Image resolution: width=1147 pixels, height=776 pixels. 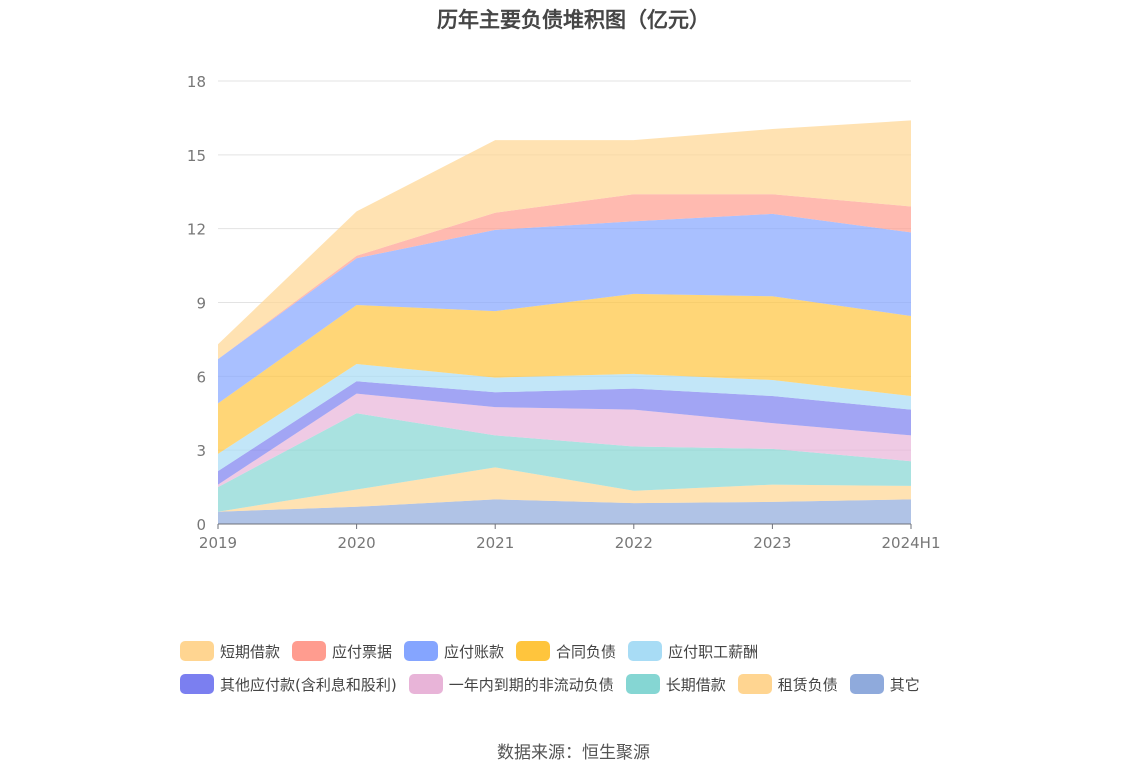 I want to click on y-tick-label: 3, so click(x=201, y=451).